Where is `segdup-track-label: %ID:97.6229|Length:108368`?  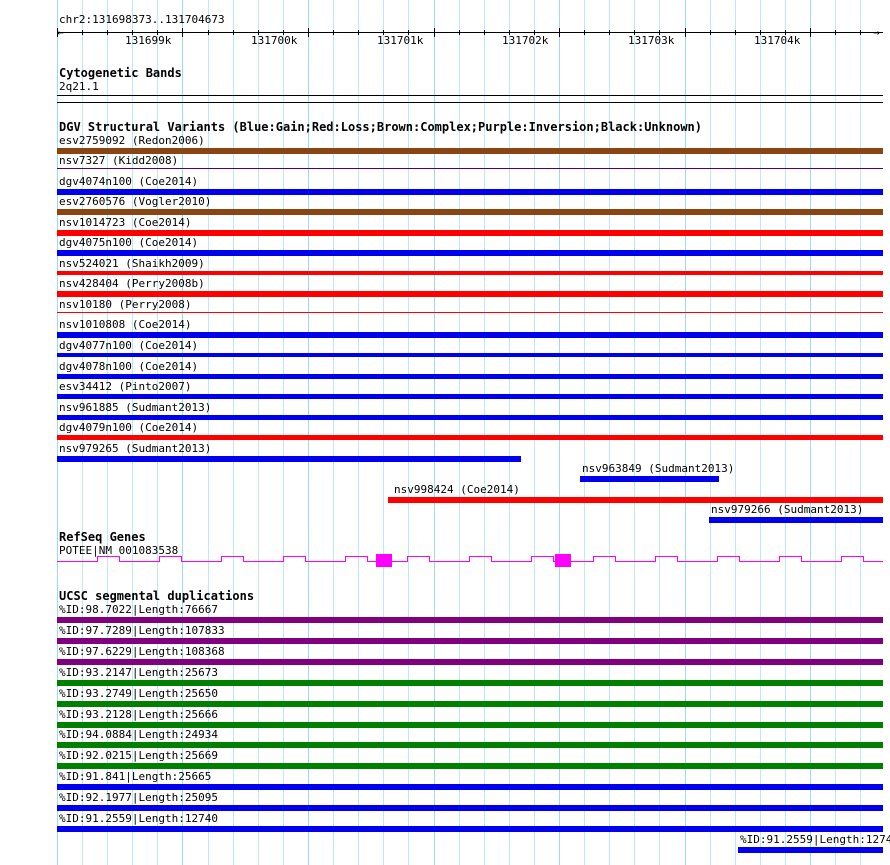 segdup-track-label: %ID:97.6229|Length:108368 is located at coordinates (142, 651).